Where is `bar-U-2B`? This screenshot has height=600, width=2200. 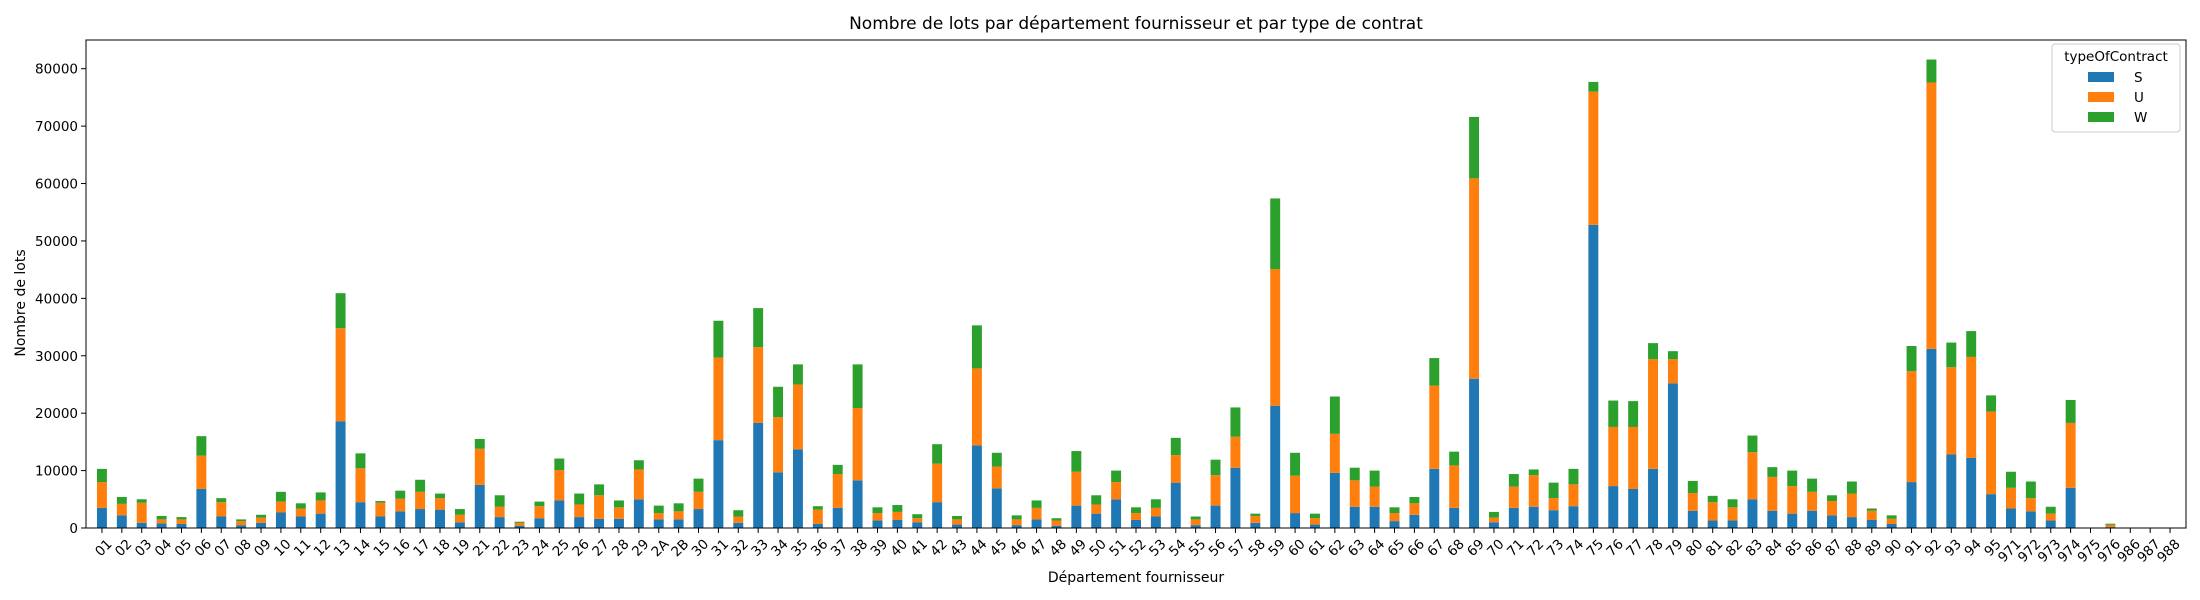 bar-U-2B is located at coordinates (678, 515).